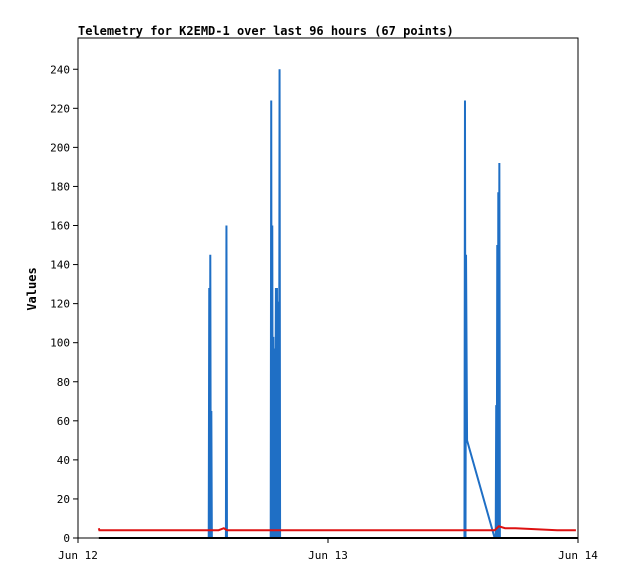 This screenshot has width=618, height=579. What do you see at coordinates (60, 226) in the screenshot?
I see `y-tick-label: 160` at bounding box center [60, 226].